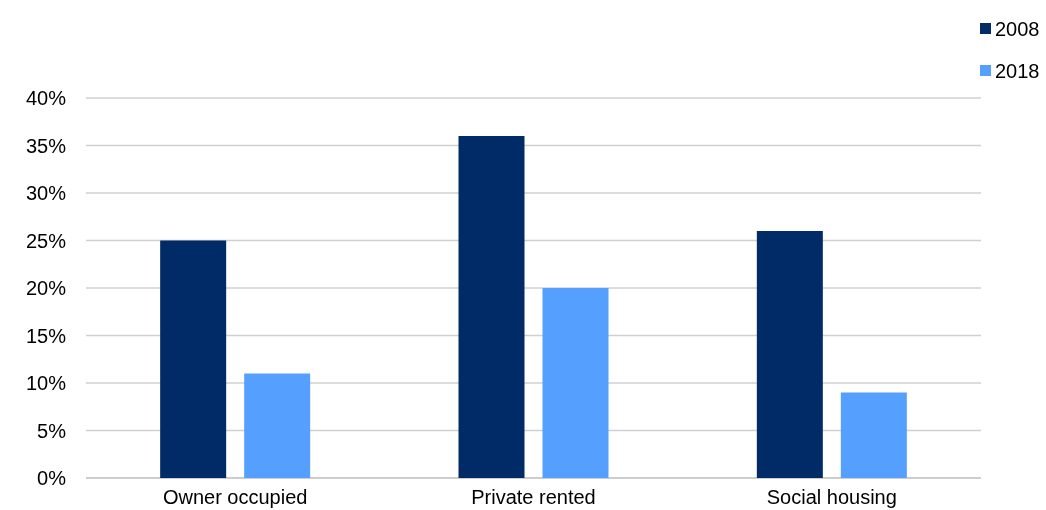 The width and height of the screenshot is (1046, 510). What do you see at coordinates (46, 98) in the screenshot?
I see `y-tick-label: 40%` at bounding box center [46, 98].